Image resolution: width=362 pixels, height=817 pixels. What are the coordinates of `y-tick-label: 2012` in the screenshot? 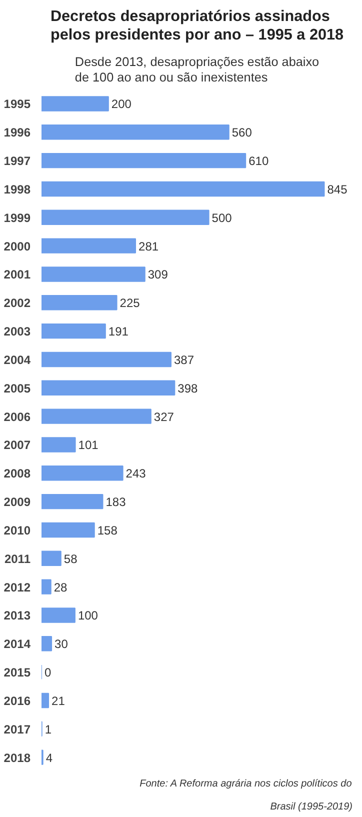 It's located at (17, 587).